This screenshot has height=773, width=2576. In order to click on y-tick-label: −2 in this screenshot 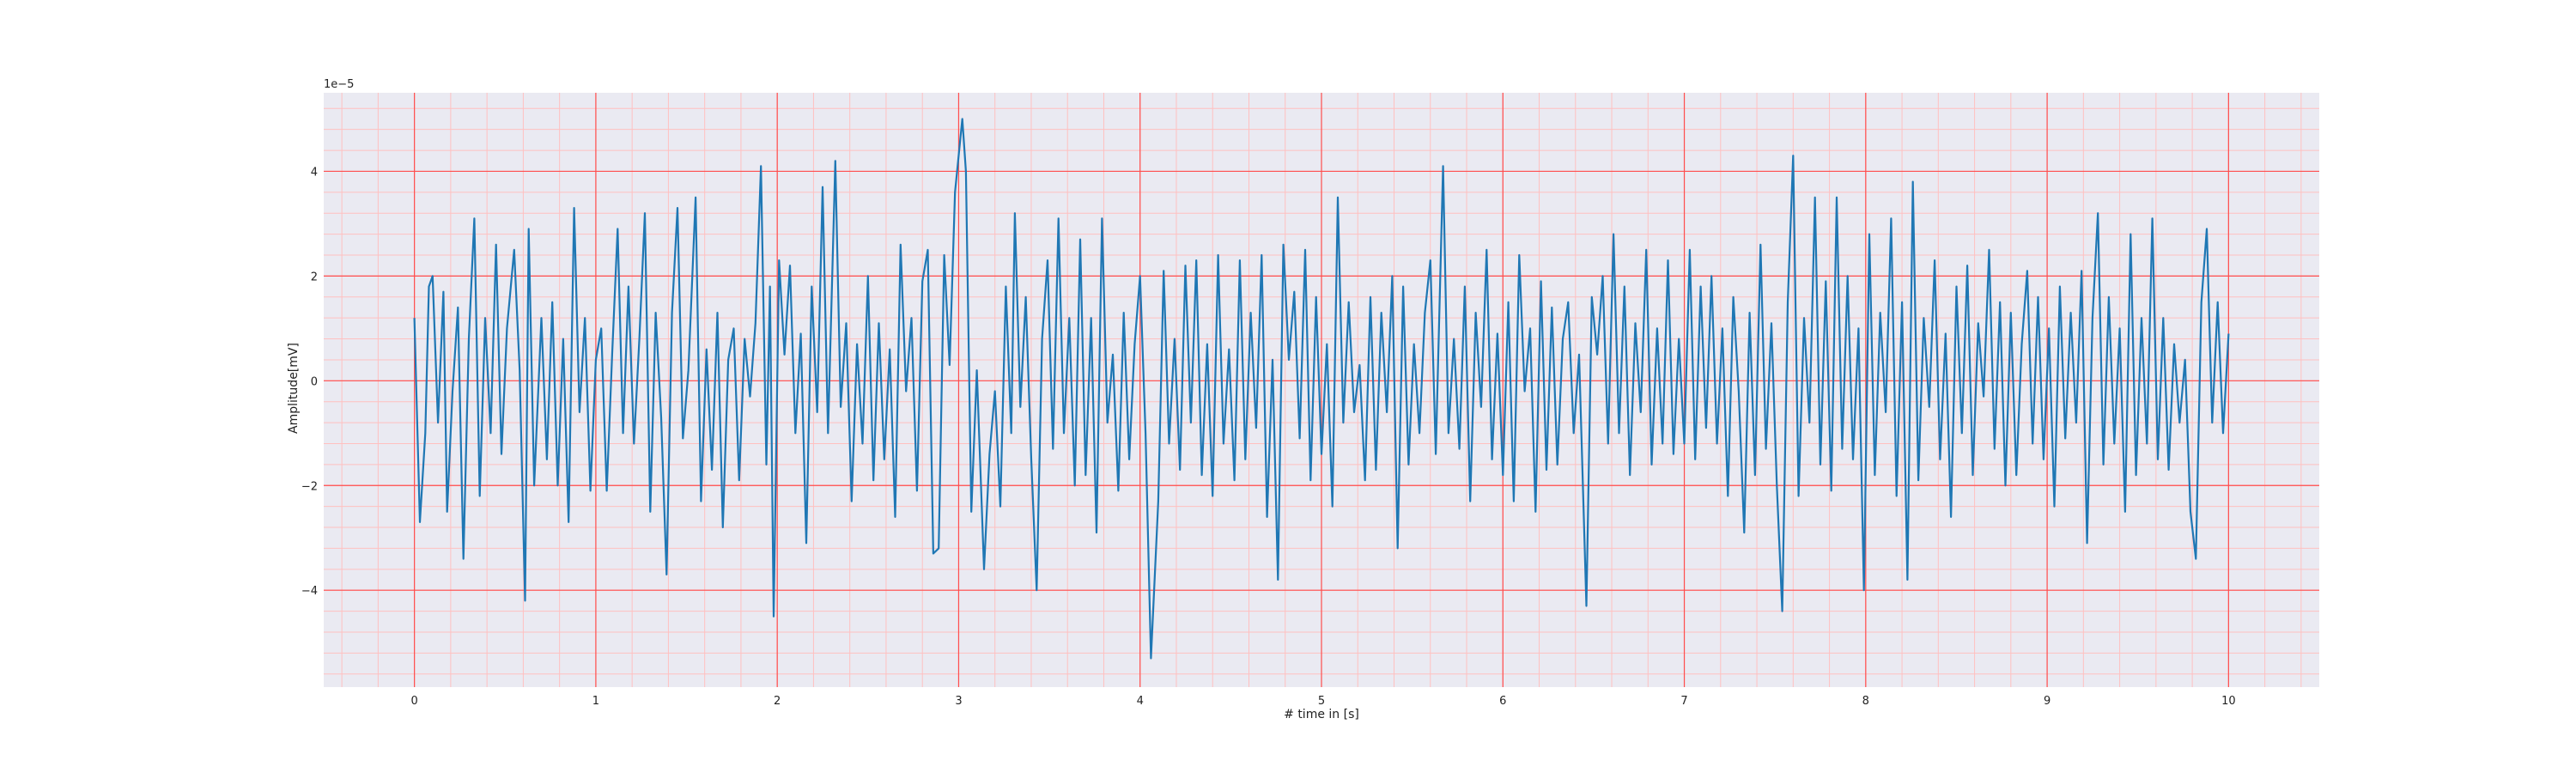, I will do `click(310, 487)`.